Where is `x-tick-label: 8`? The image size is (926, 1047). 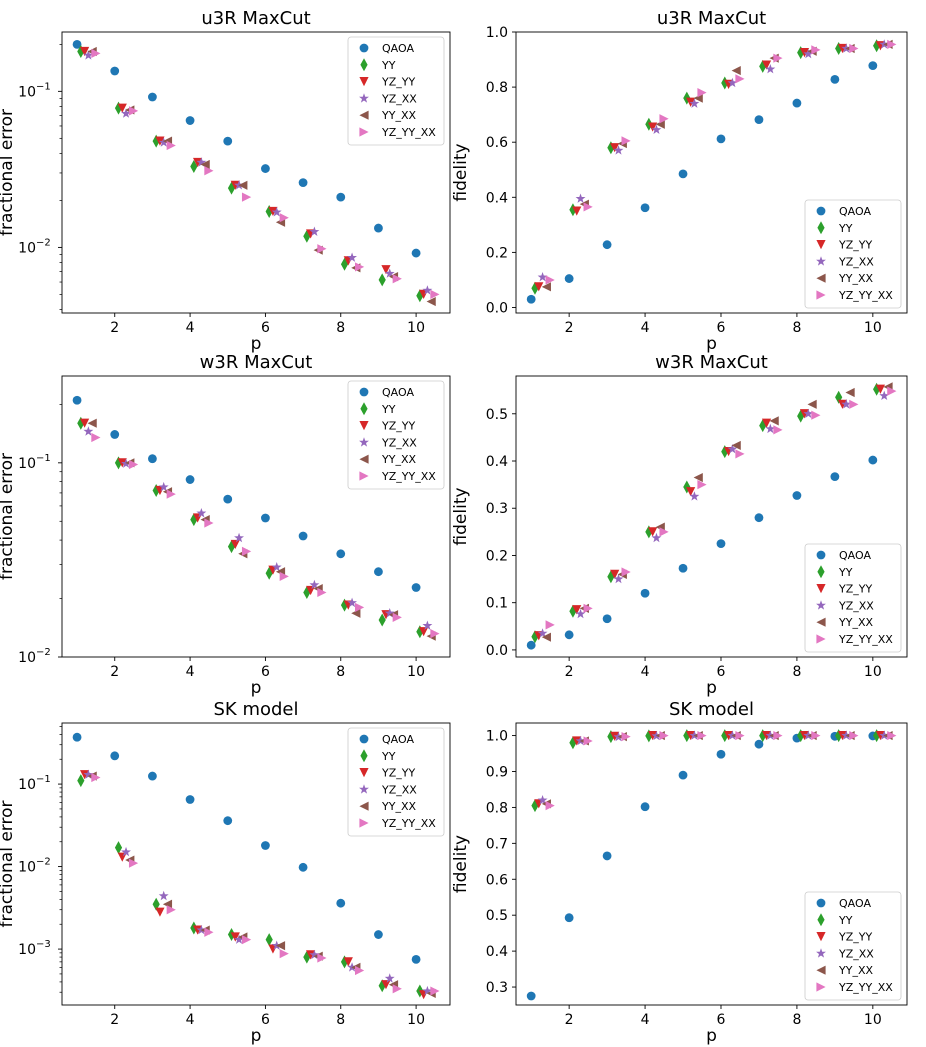 x-tick-label: 8 is located at coordinates (340, 1020).